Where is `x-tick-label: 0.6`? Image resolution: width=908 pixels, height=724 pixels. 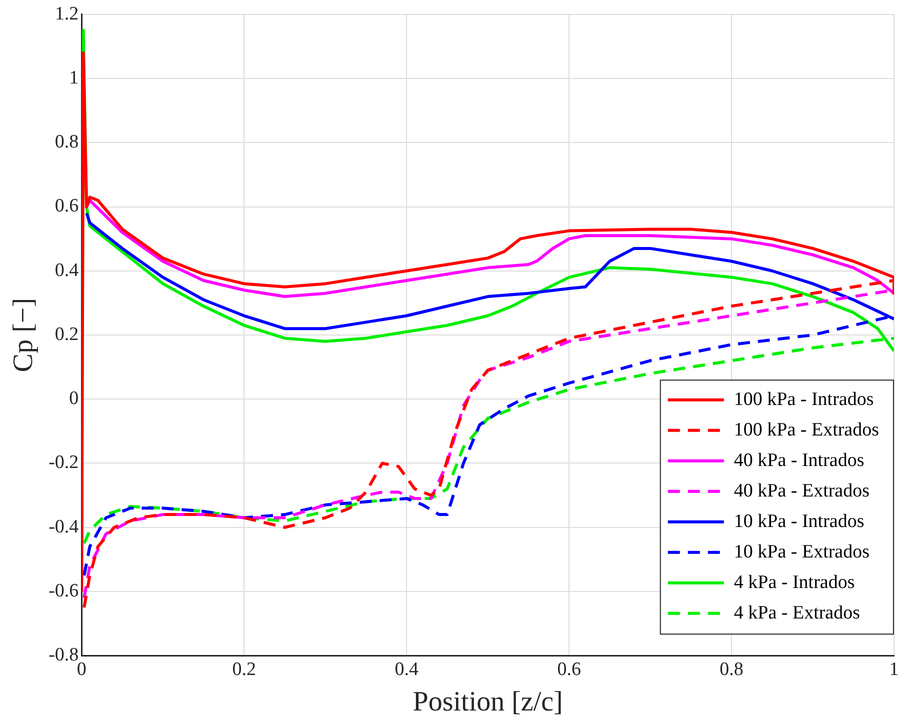
x-tick-label: 0.6 is located at coordinates (569, 669).